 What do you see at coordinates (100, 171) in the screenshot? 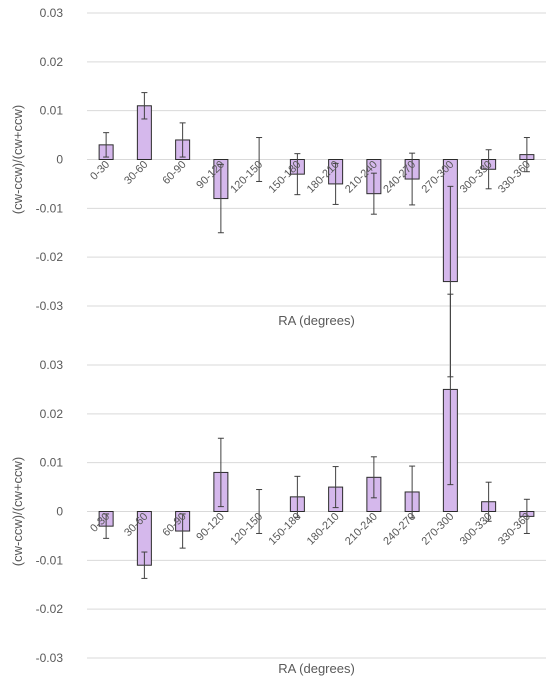
I see `x-tick-label: 0-30` at bounding box center [100, 171].